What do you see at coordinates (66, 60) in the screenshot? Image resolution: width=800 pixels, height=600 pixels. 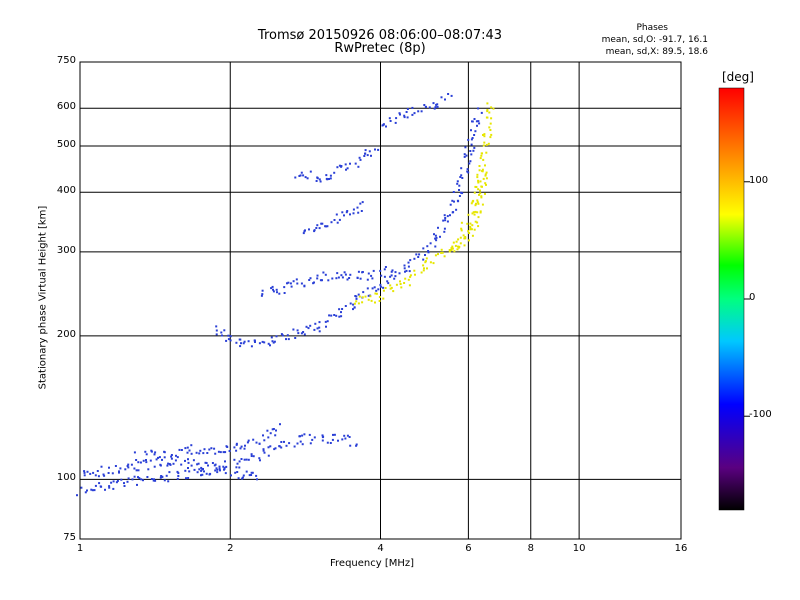 I see `y-tick-label: 750` at bounding box center [66, 60].